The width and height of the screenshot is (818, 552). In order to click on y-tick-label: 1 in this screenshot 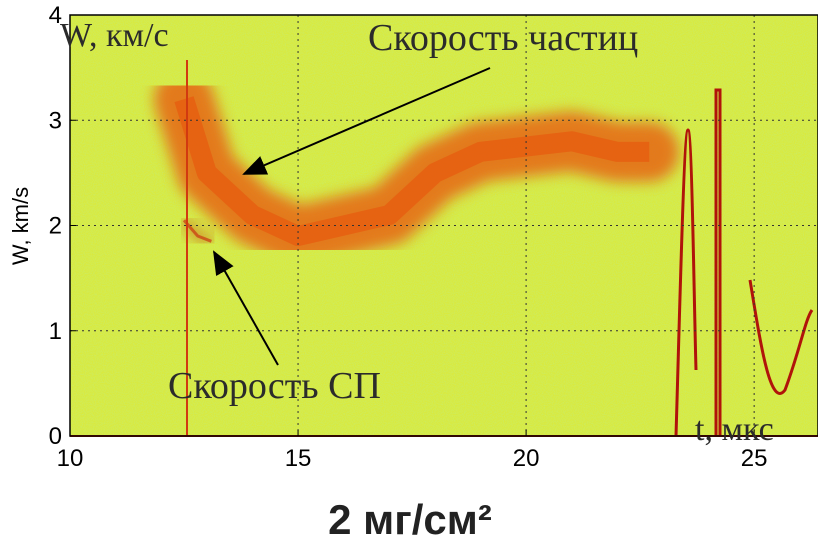, I will do `click(55, 331)`.